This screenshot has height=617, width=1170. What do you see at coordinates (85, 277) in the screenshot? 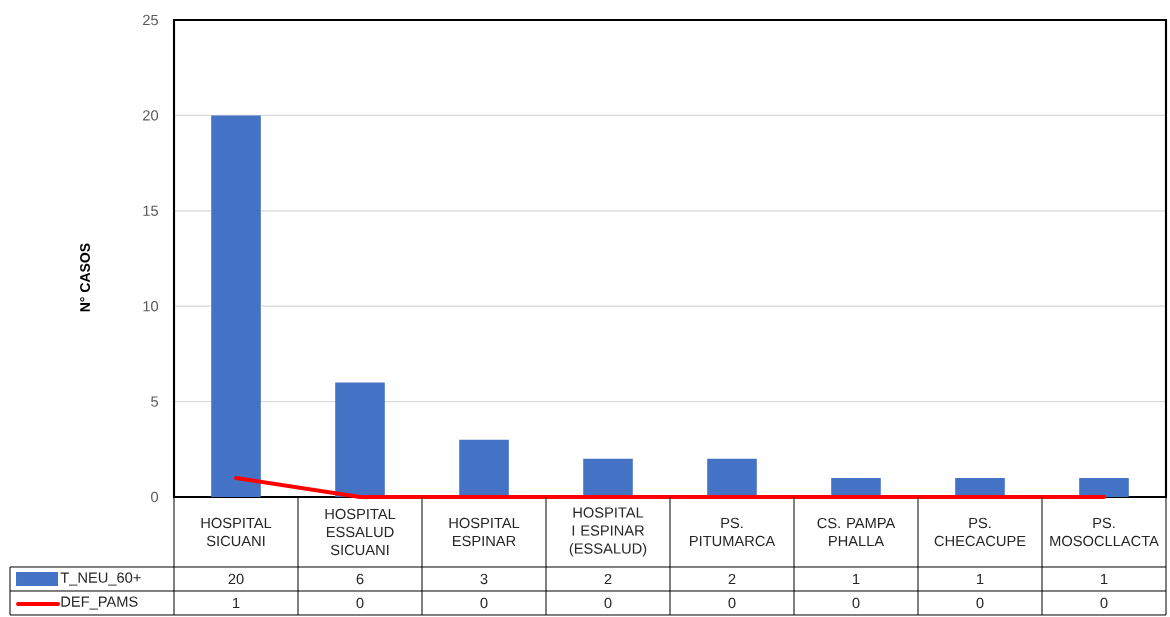
I see `y-axis-title: N° CASOS` at bounding box center [85, 277].